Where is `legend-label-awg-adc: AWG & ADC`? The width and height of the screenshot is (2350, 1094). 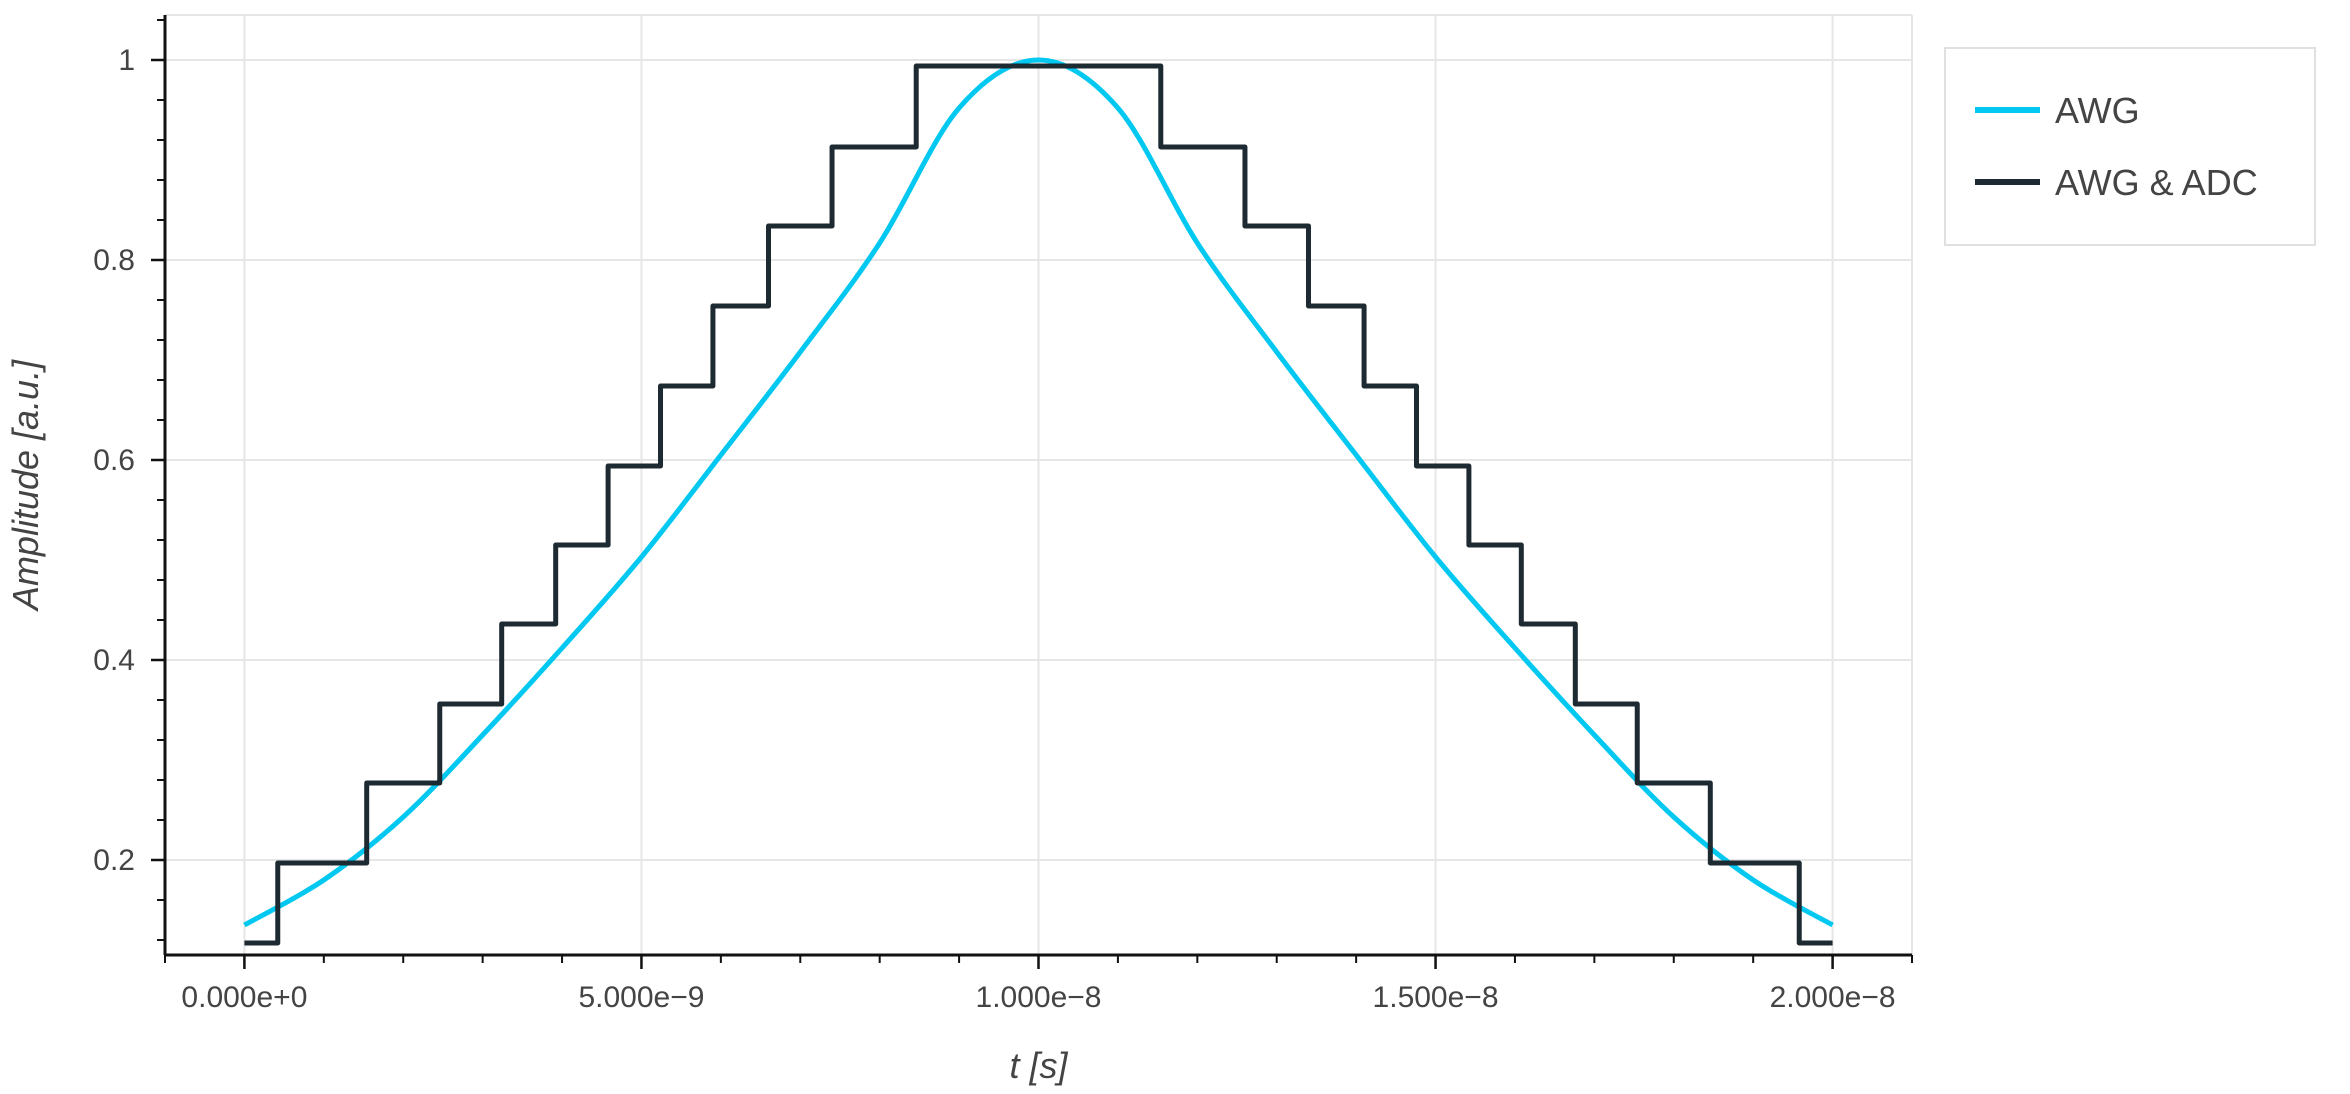
legend-label-awg-adc: AWG & ADC is located at coordinates (2156, 182).